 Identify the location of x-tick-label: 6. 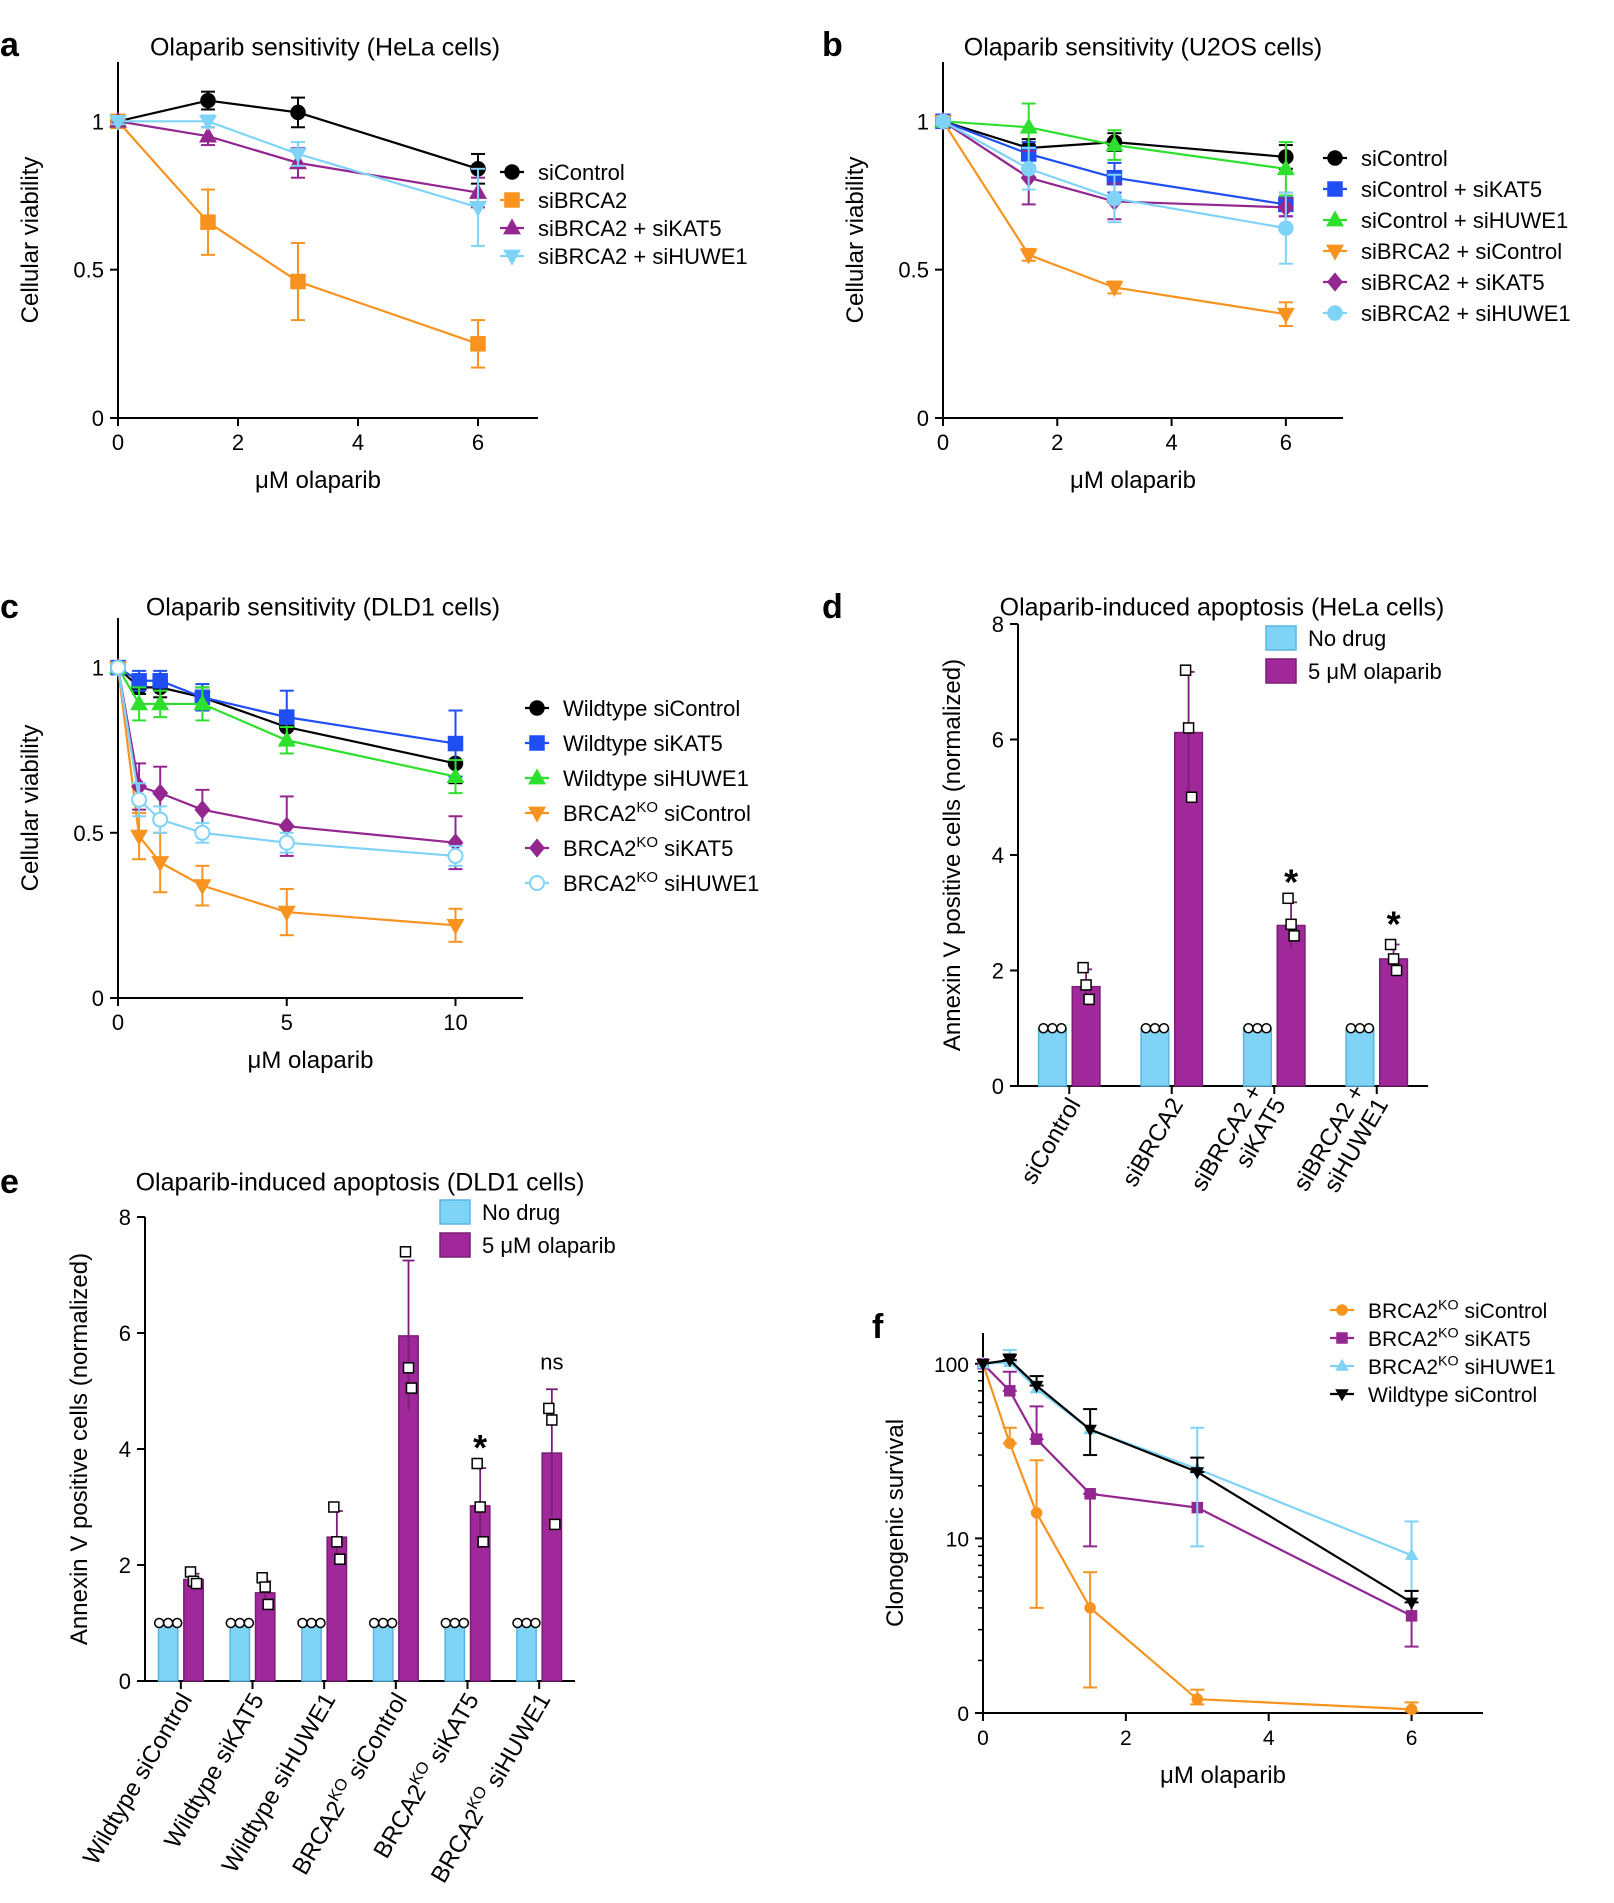
(1286, 442).